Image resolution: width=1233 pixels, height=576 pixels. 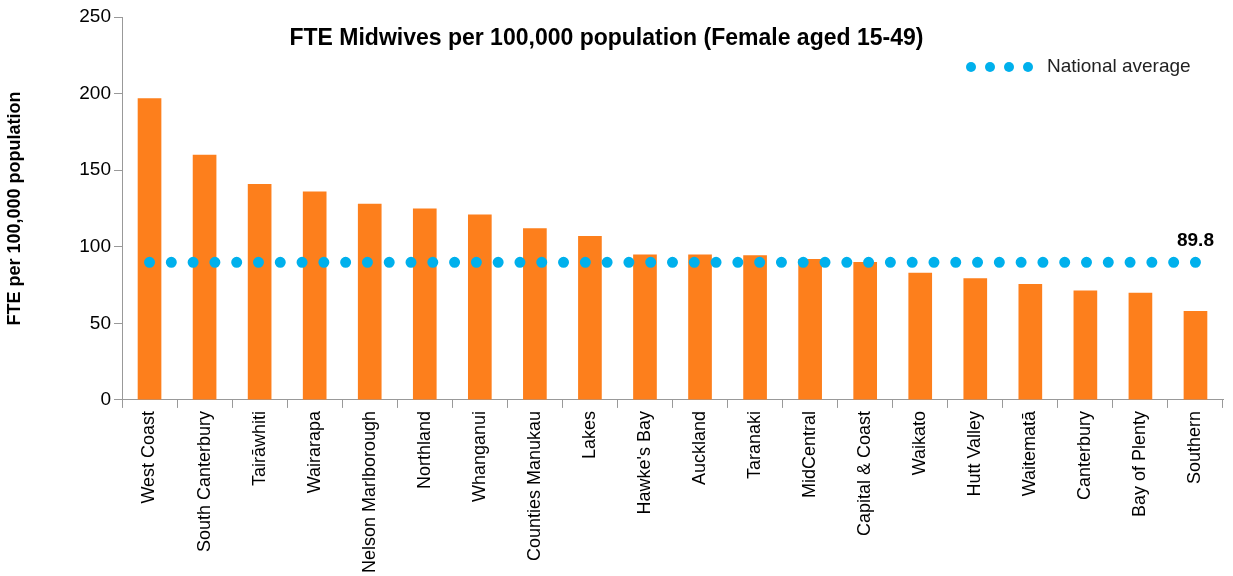 What do you see at coordinates (478, 456) in the screenshot?
I see `x-tick-label: Whanganui` at bounding box center [478, 456].